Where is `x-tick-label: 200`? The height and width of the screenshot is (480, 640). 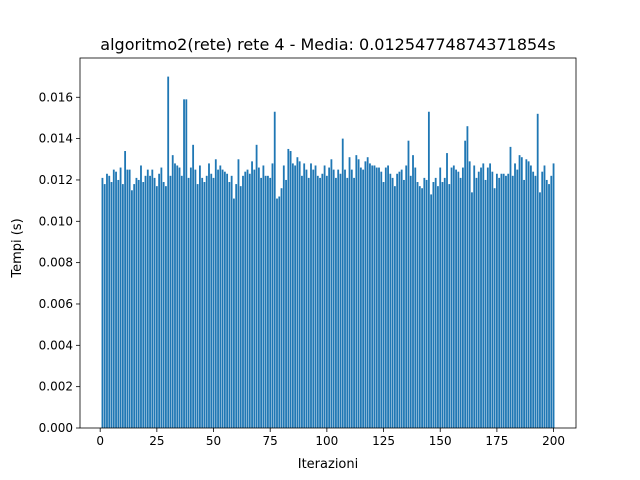
x-tick-label: 200 is located at coordinates (553, 441).